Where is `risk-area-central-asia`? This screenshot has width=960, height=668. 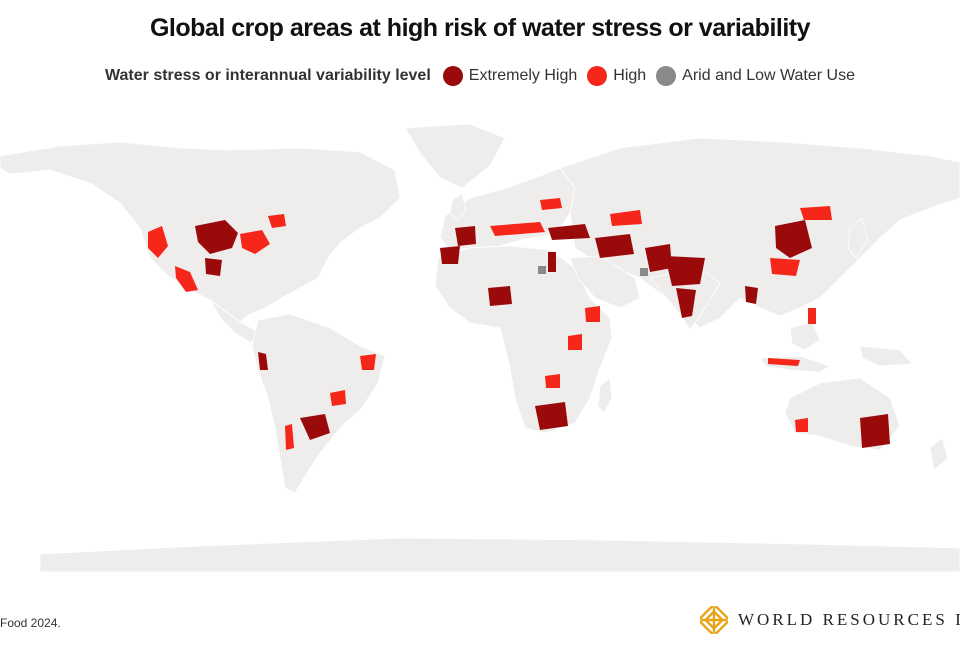 risk-area-central-asia is located at coordinates (626, 218).